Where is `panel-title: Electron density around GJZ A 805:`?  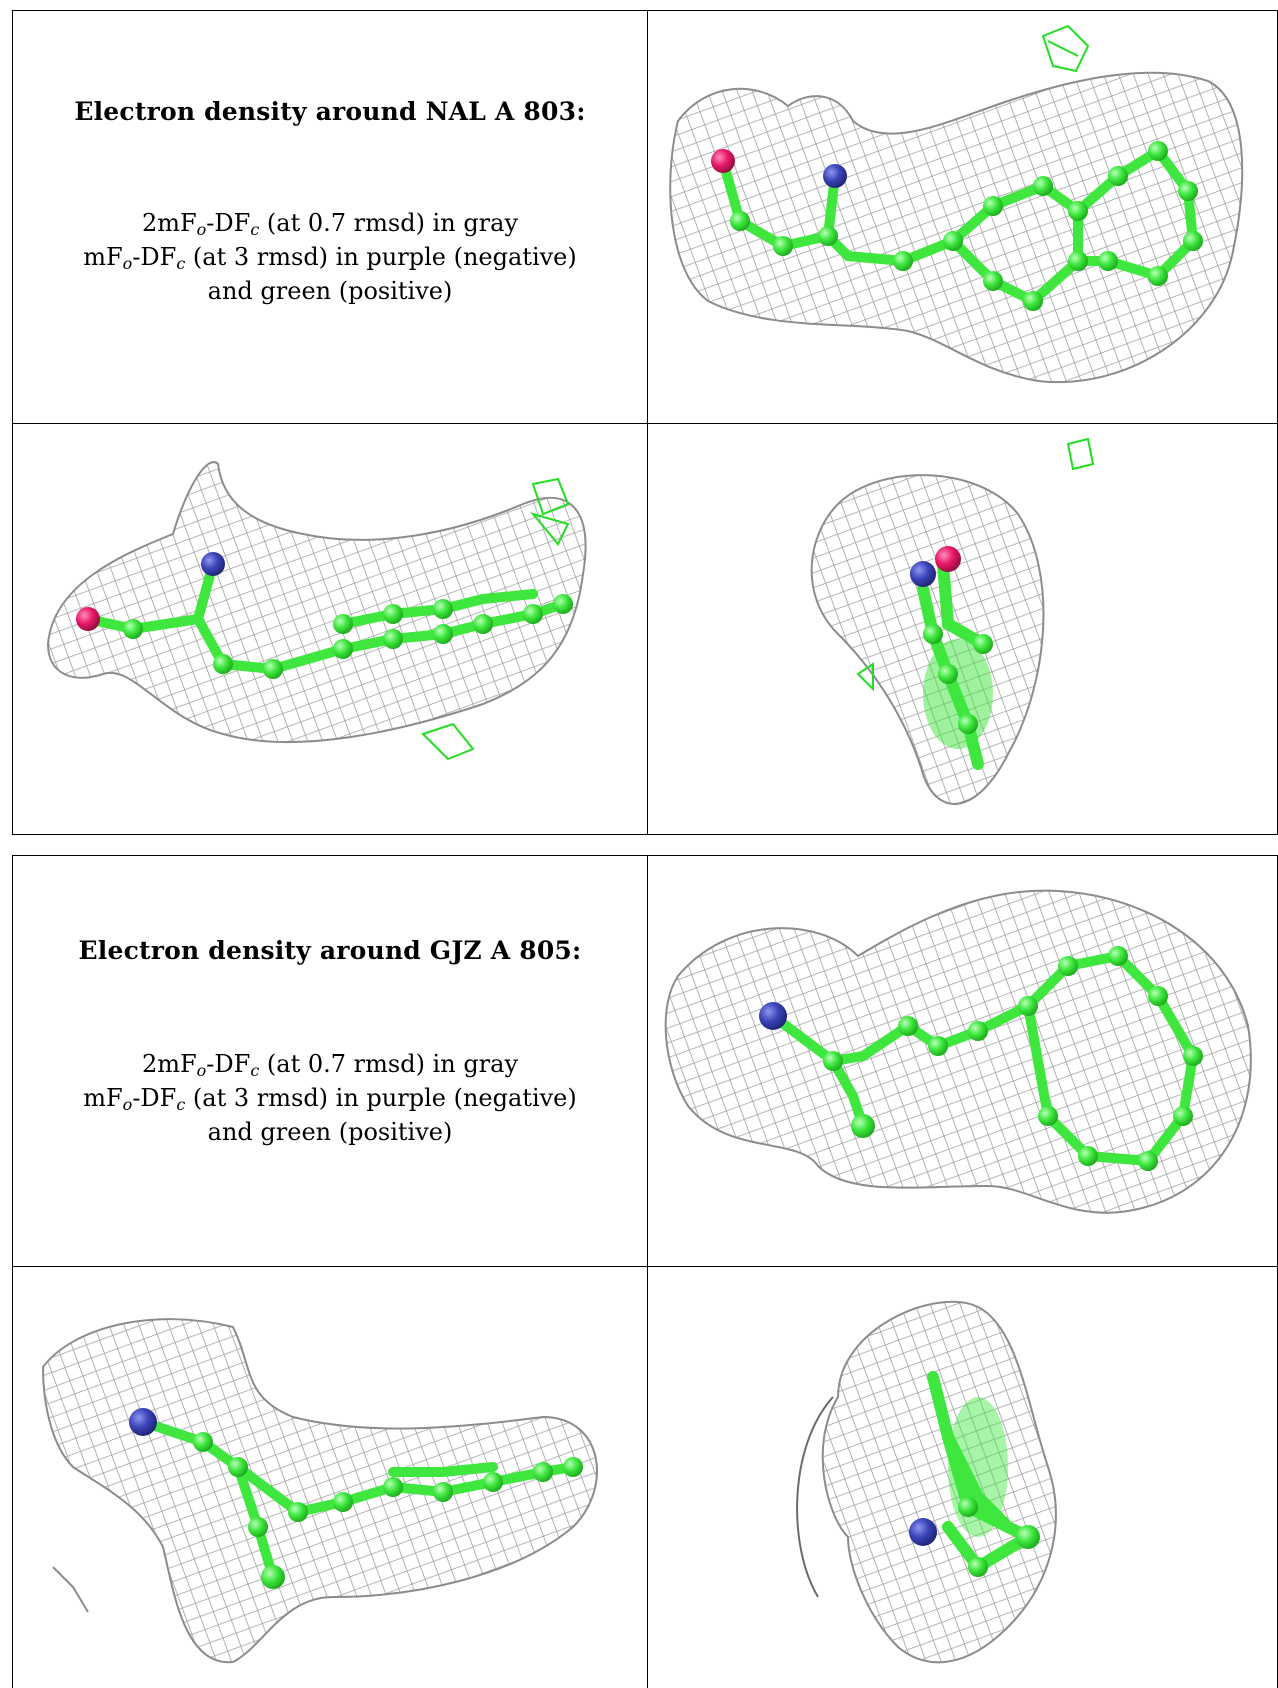
panel-title: Electron density around GJZ A 805: is located at coordinates (330, 950).